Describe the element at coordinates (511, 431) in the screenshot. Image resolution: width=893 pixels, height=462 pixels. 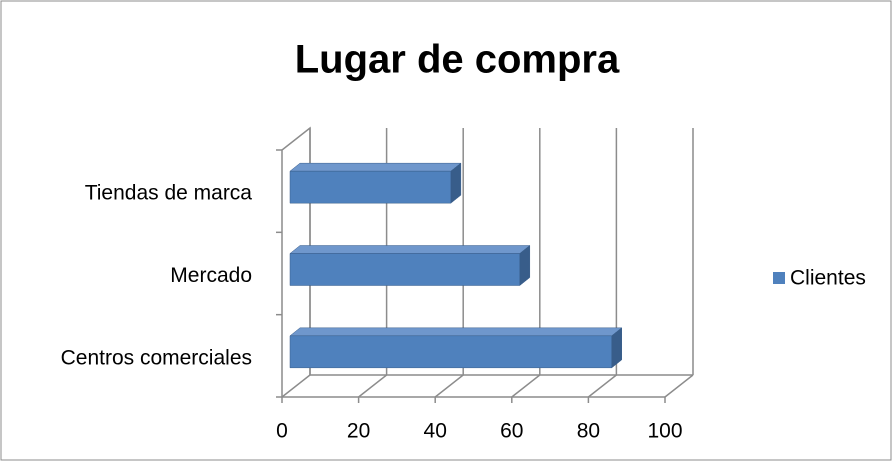
I see `x-tick-label: 60` at that location.